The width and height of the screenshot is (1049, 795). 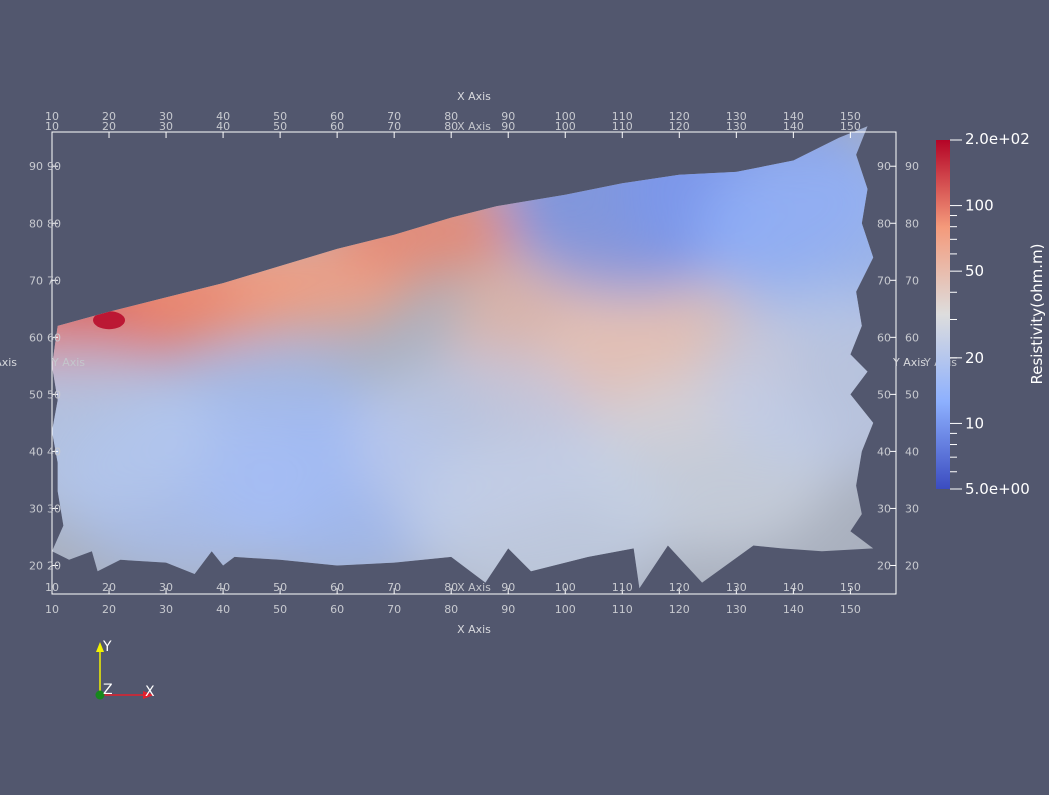 I want to click on x-tick-label-b-150: 150, so click(x=850, y=126).